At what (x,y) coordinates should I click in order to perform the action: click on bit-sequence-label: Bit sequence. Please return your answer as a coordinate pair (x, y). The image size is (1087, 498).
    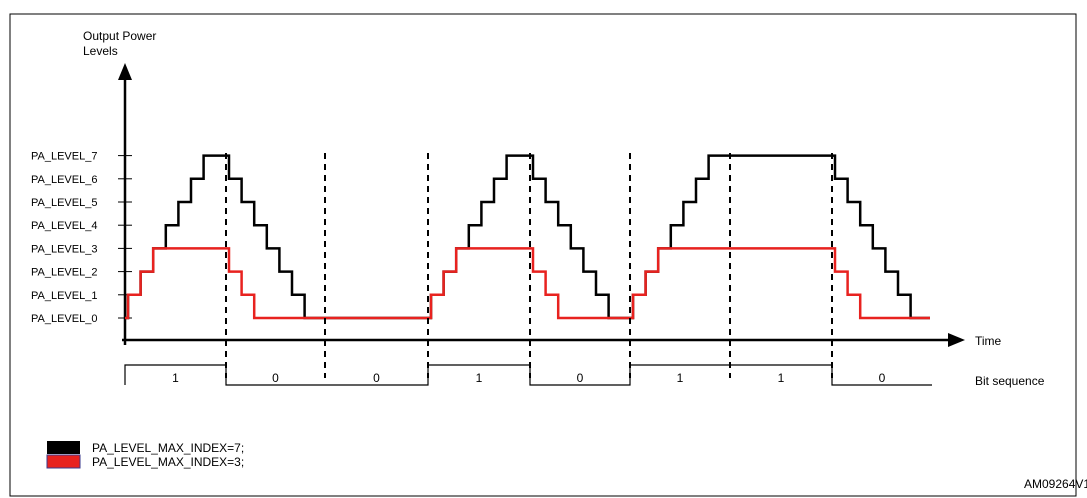
    Looking at the image, I should click on (1010, 381).